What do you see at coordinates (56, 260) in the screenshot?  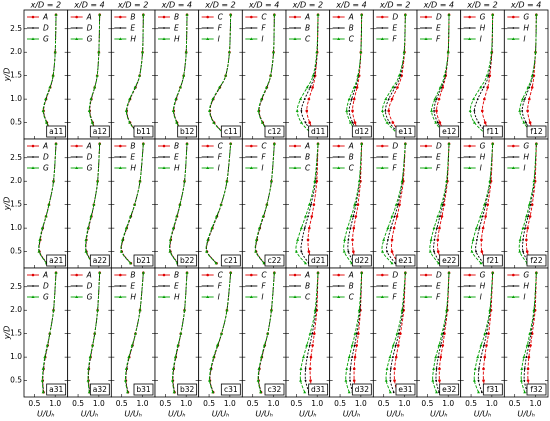 I see `panel-label: a21` at bounding box center [56, 260].